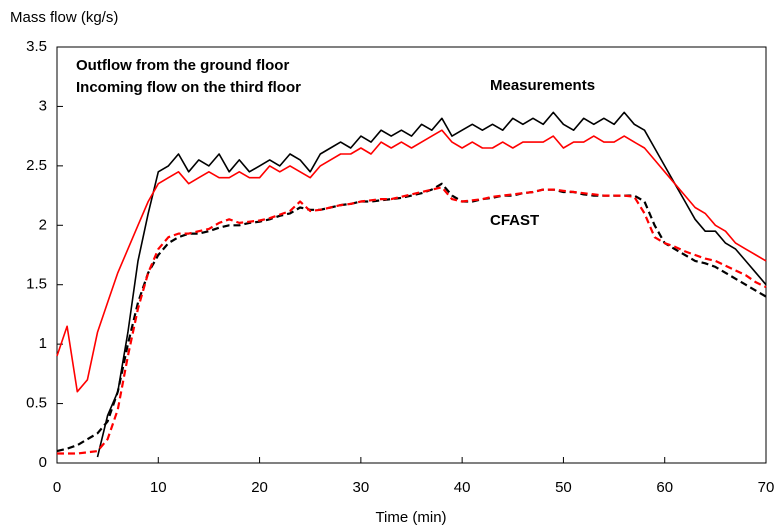  I want to click on legend-entry: Incoming flow on the third floor, so click(188, 87).